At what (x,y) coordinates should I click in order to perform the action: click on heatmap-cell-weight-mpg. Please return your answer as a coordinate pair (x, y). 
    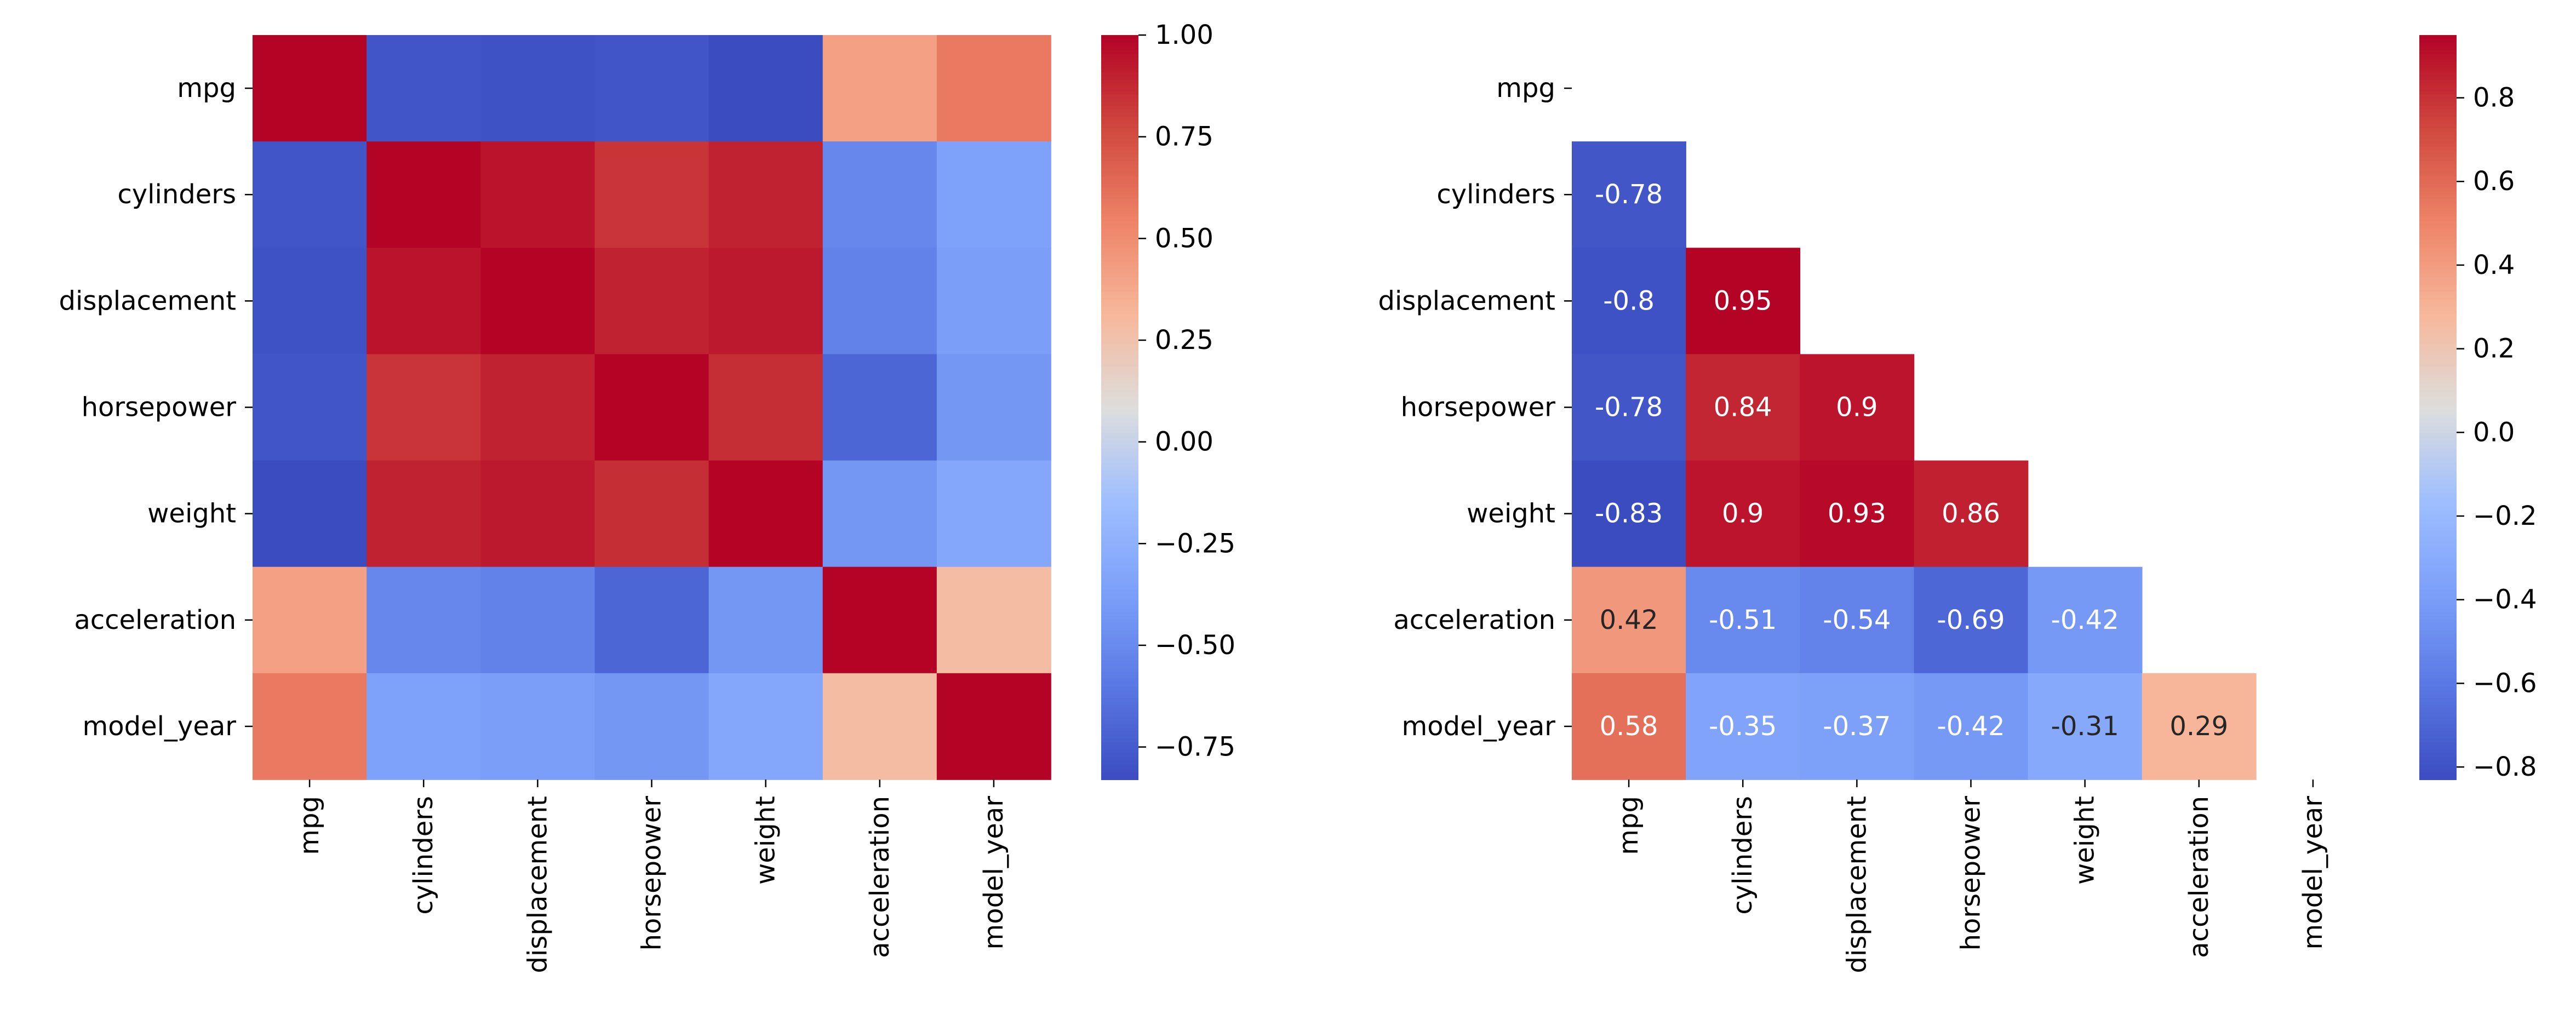
    Looking at the image, I should click on (1629, 514).